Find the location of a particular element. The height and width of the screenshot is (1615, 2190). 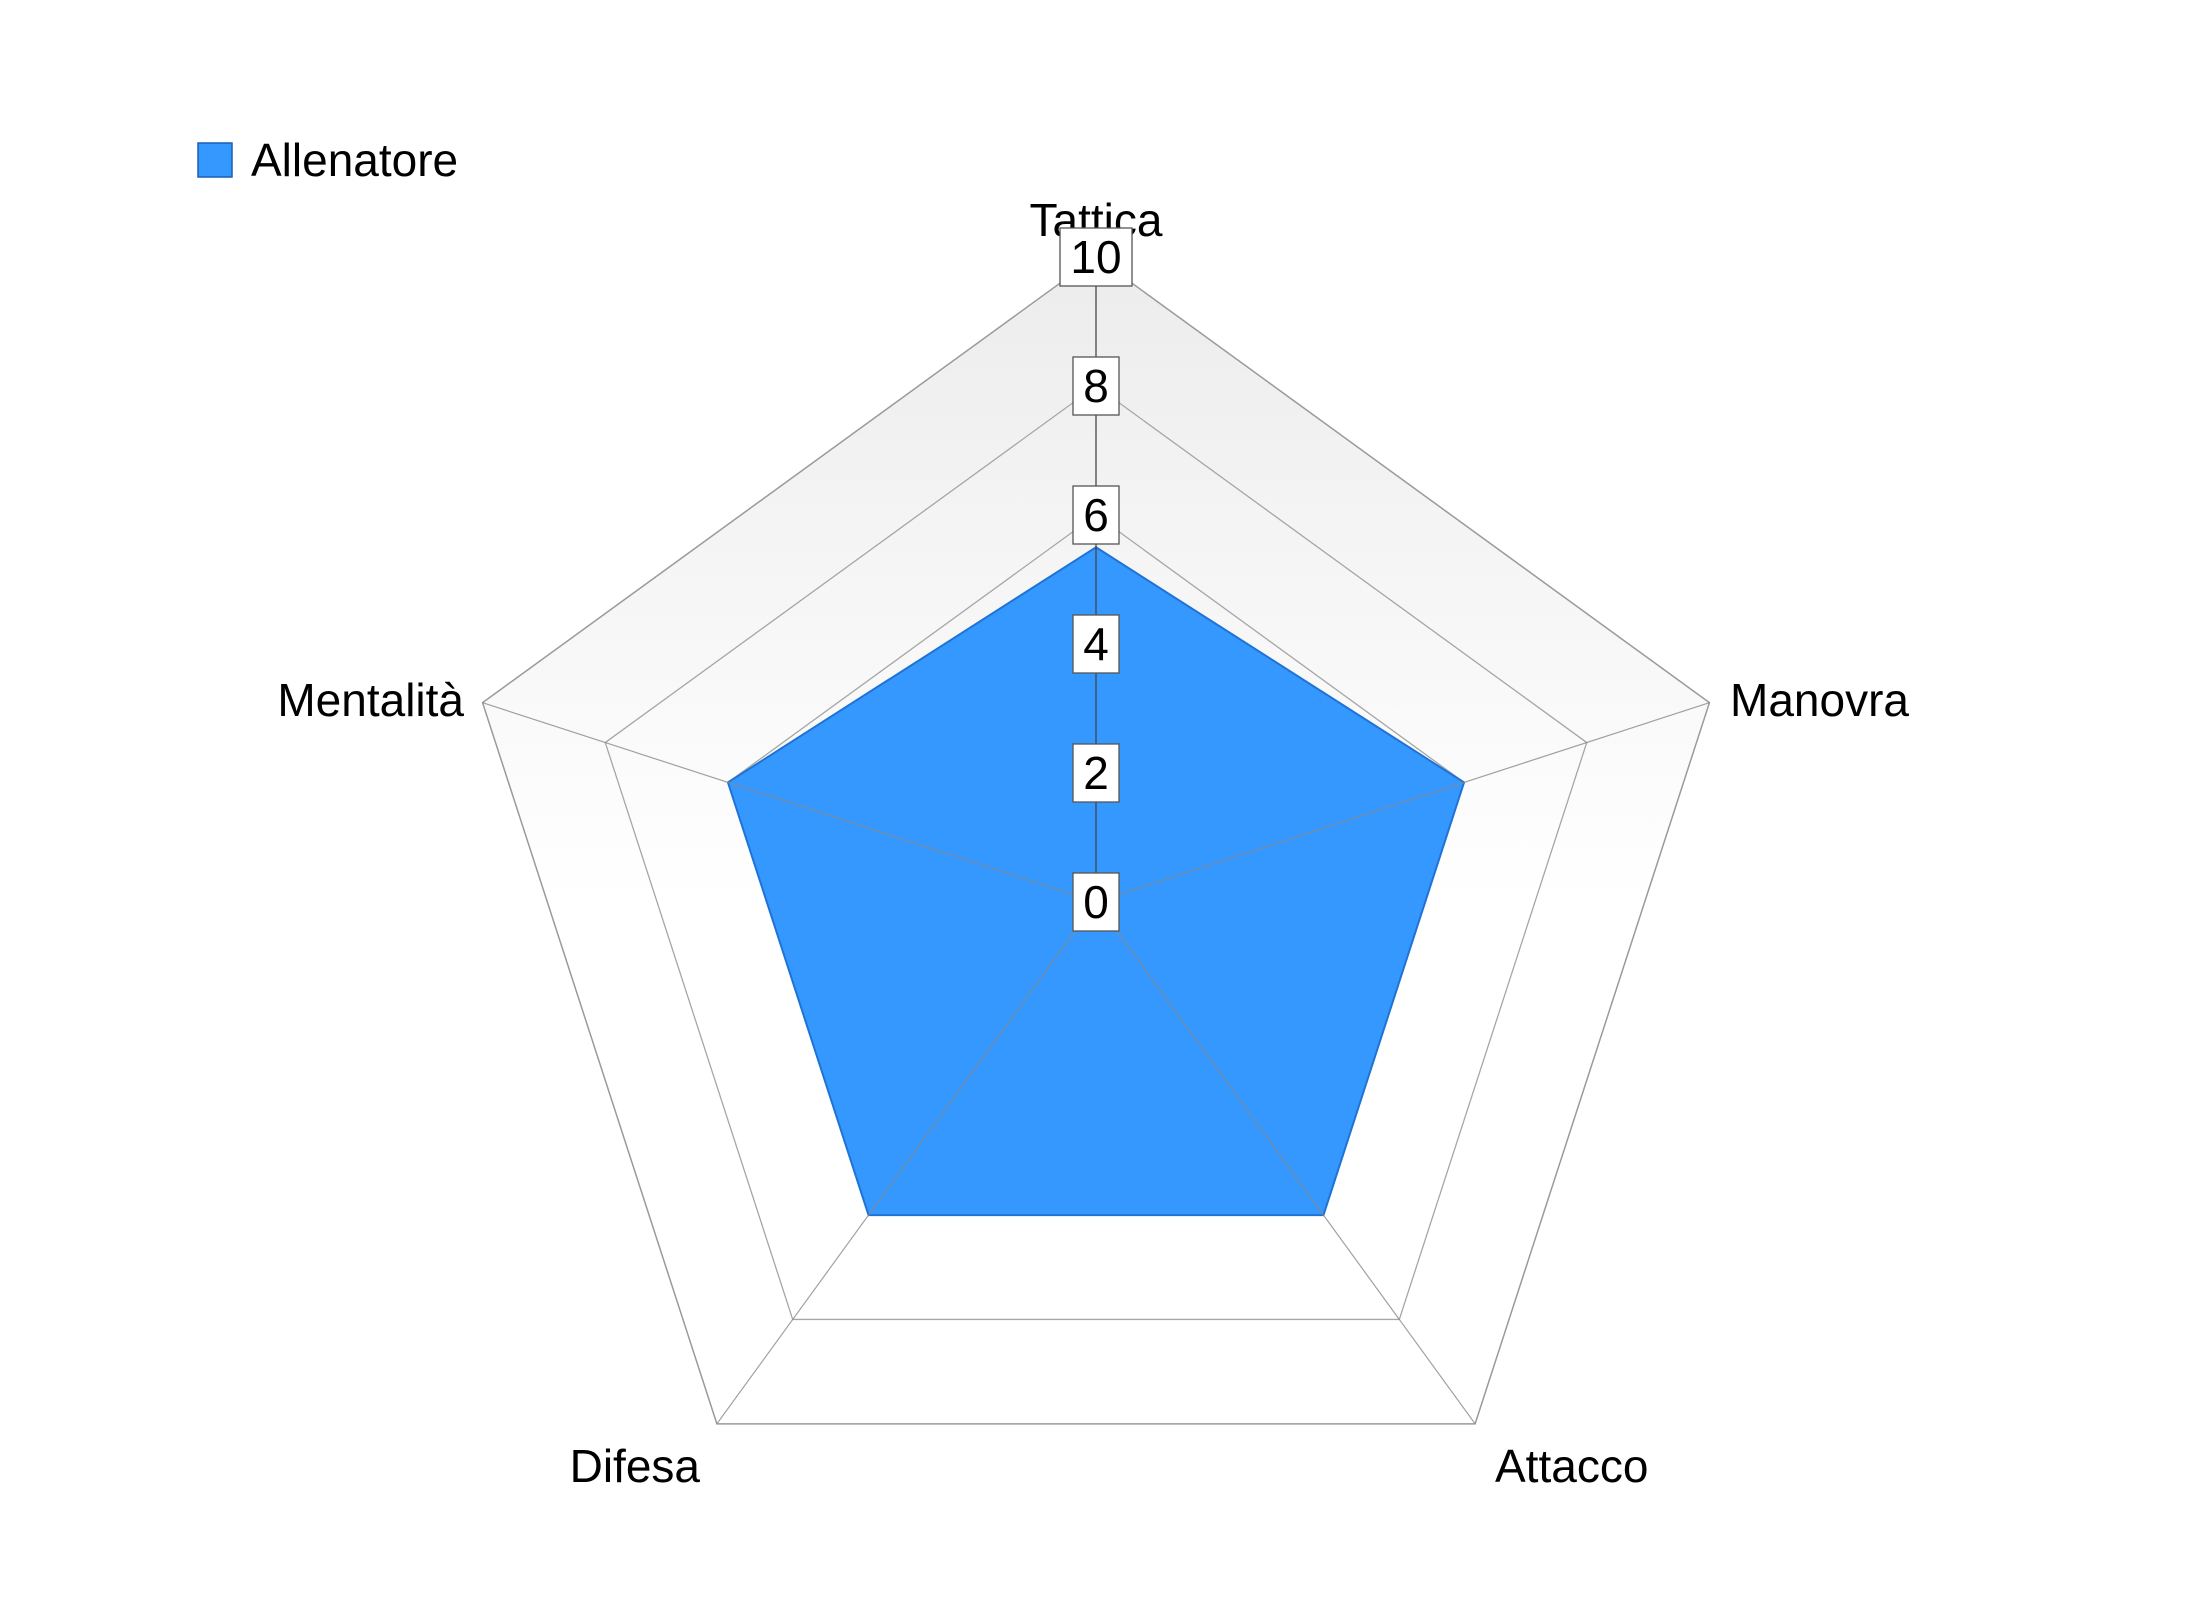

tick-label-10: 10 is located at coordinates (1096, 257).